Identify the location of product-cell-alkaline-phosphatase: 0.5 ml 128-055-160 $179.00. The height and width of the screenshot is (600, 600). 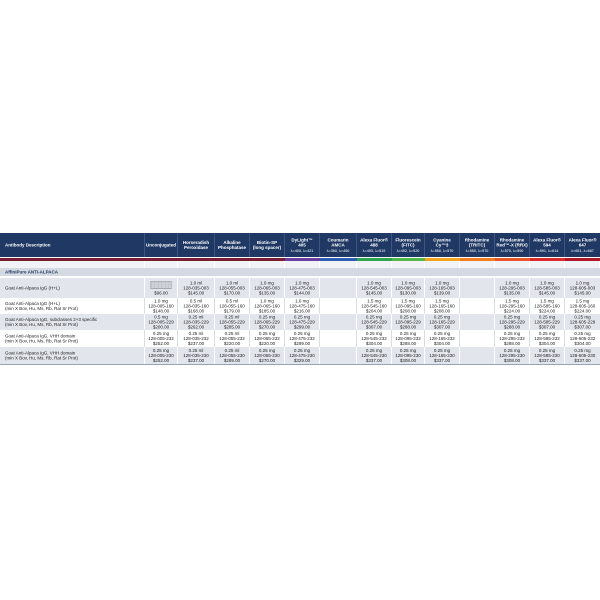
(232, 306).